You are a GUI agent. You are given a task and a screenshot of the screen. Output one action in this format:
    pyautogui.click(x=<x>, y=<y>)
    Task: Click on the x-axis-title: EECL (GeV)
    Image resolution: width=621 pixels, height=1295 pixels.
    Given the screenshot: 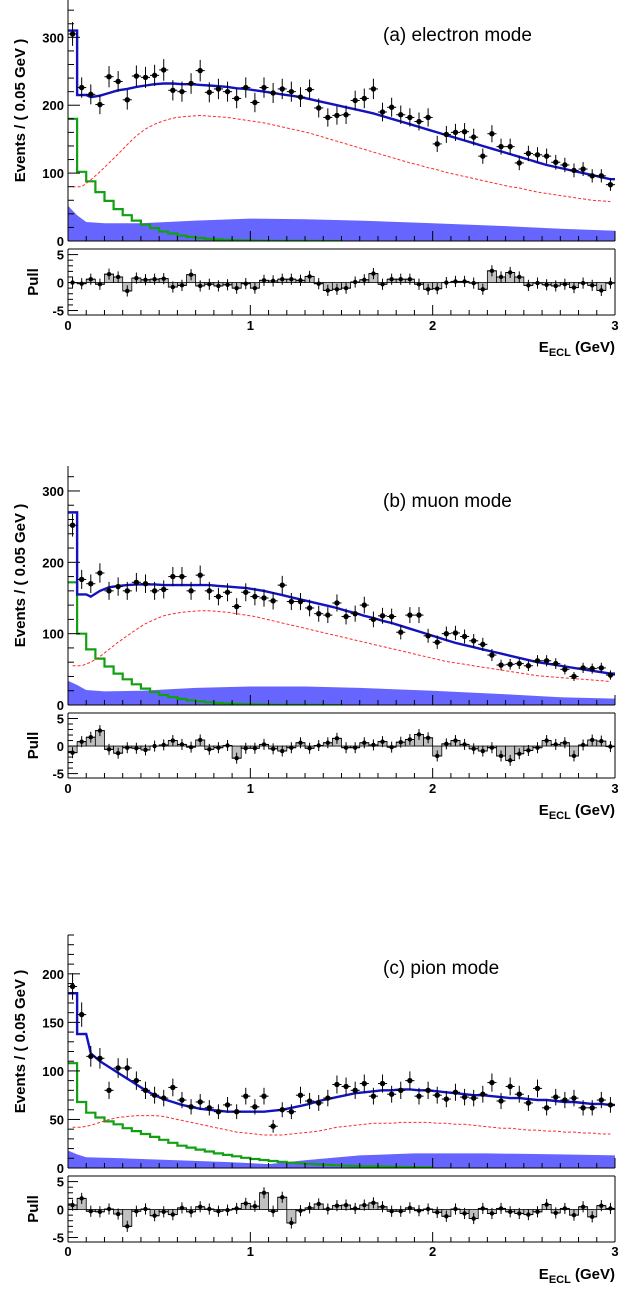 What is the action you would take?
    pyautogui.click(x=577, y=1276)
    